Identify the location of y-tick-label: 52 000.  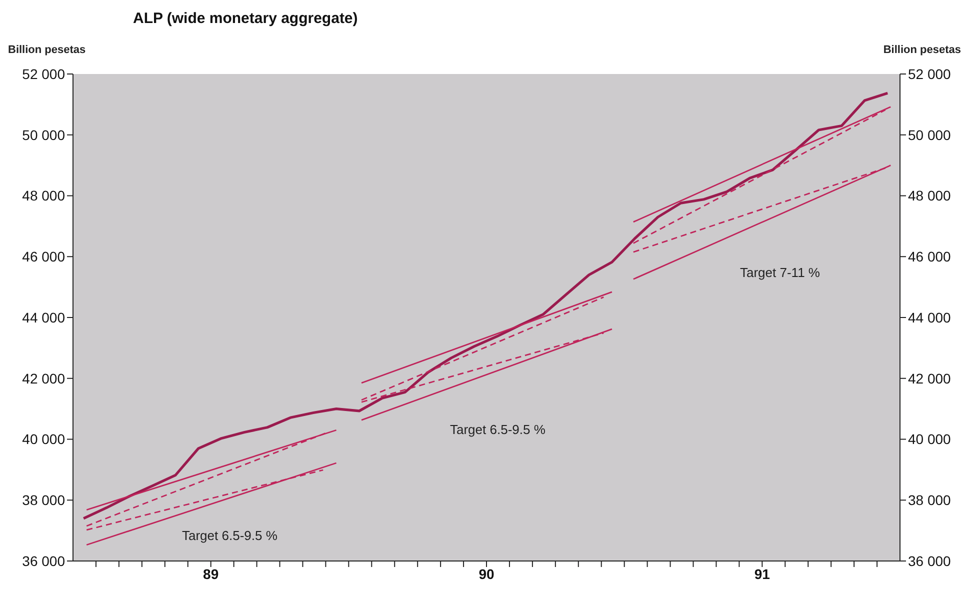
(44, 74).